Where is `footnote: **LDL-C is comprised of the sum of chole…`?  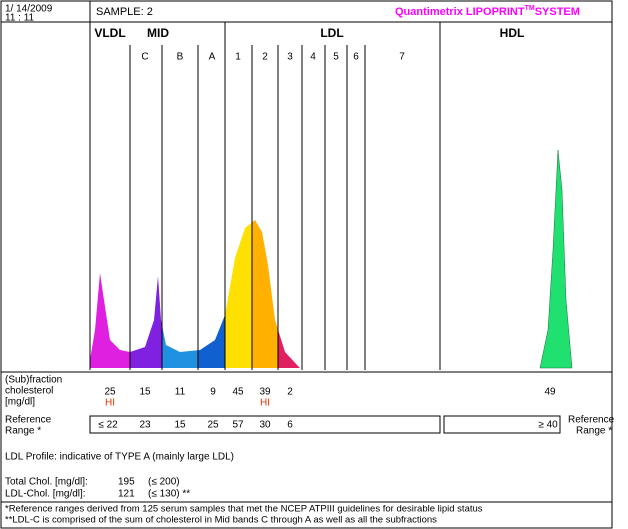 footnote: **LDL-C is comprised of the sum of chole… is located at coordinates (221, 520).